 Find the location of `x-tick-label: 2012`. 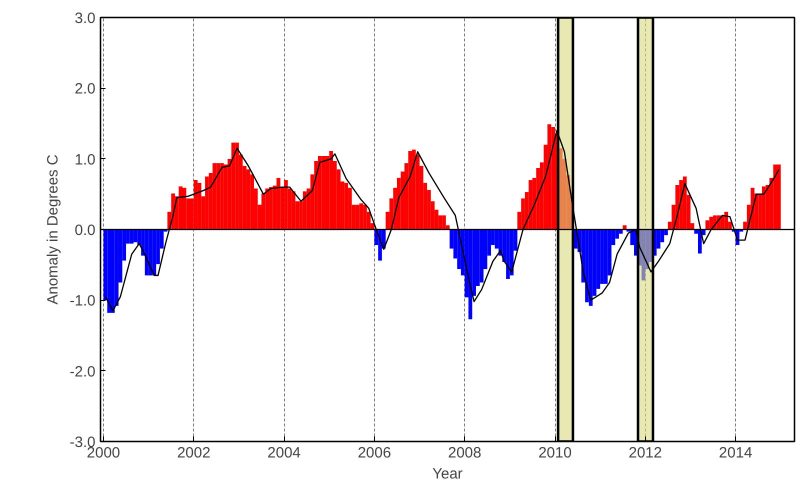

x-tick-label: 2012 is located at coordinates (645, 453).